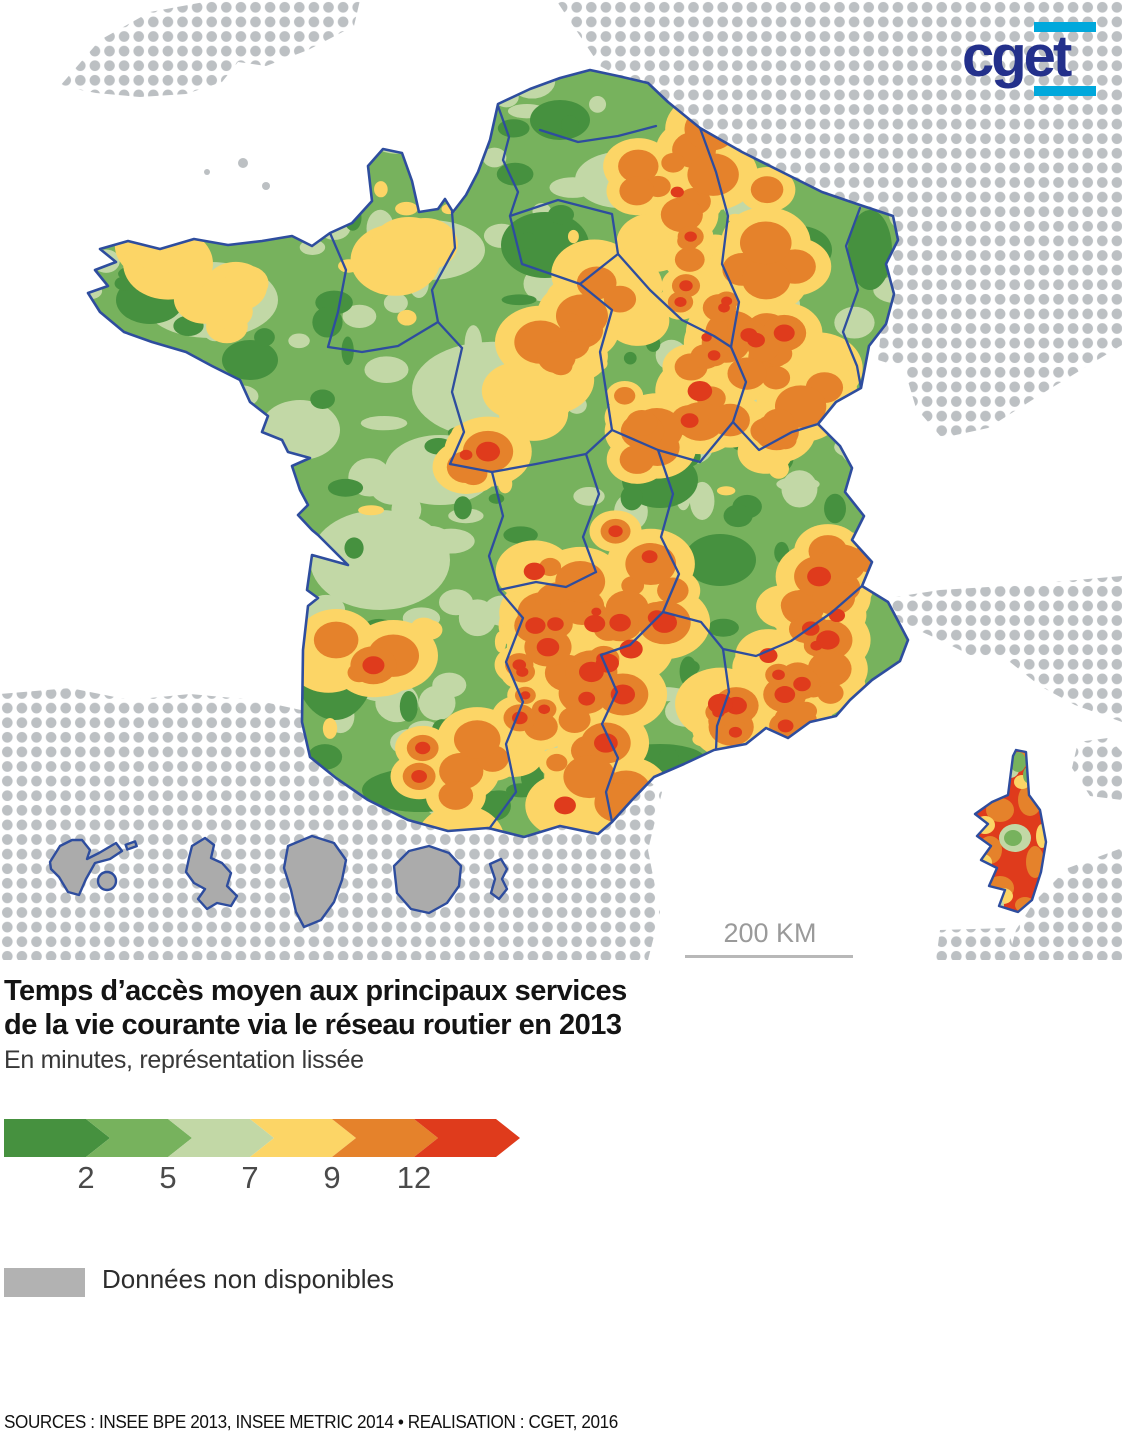 Image resolution: width=1122 pixels, height=1449 pixels. What do you see at coordinates (414, 1177) in the screenshot?
I see `legend-break-12: 12` at bounding box center [414, 1177].